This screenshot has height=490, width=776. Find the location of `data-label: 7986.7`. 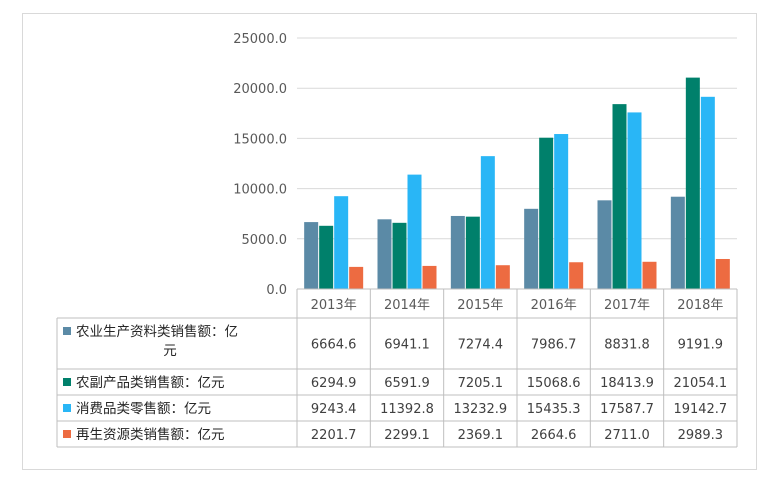

data-label: 7986.7 is located at coordinates (554, 345).